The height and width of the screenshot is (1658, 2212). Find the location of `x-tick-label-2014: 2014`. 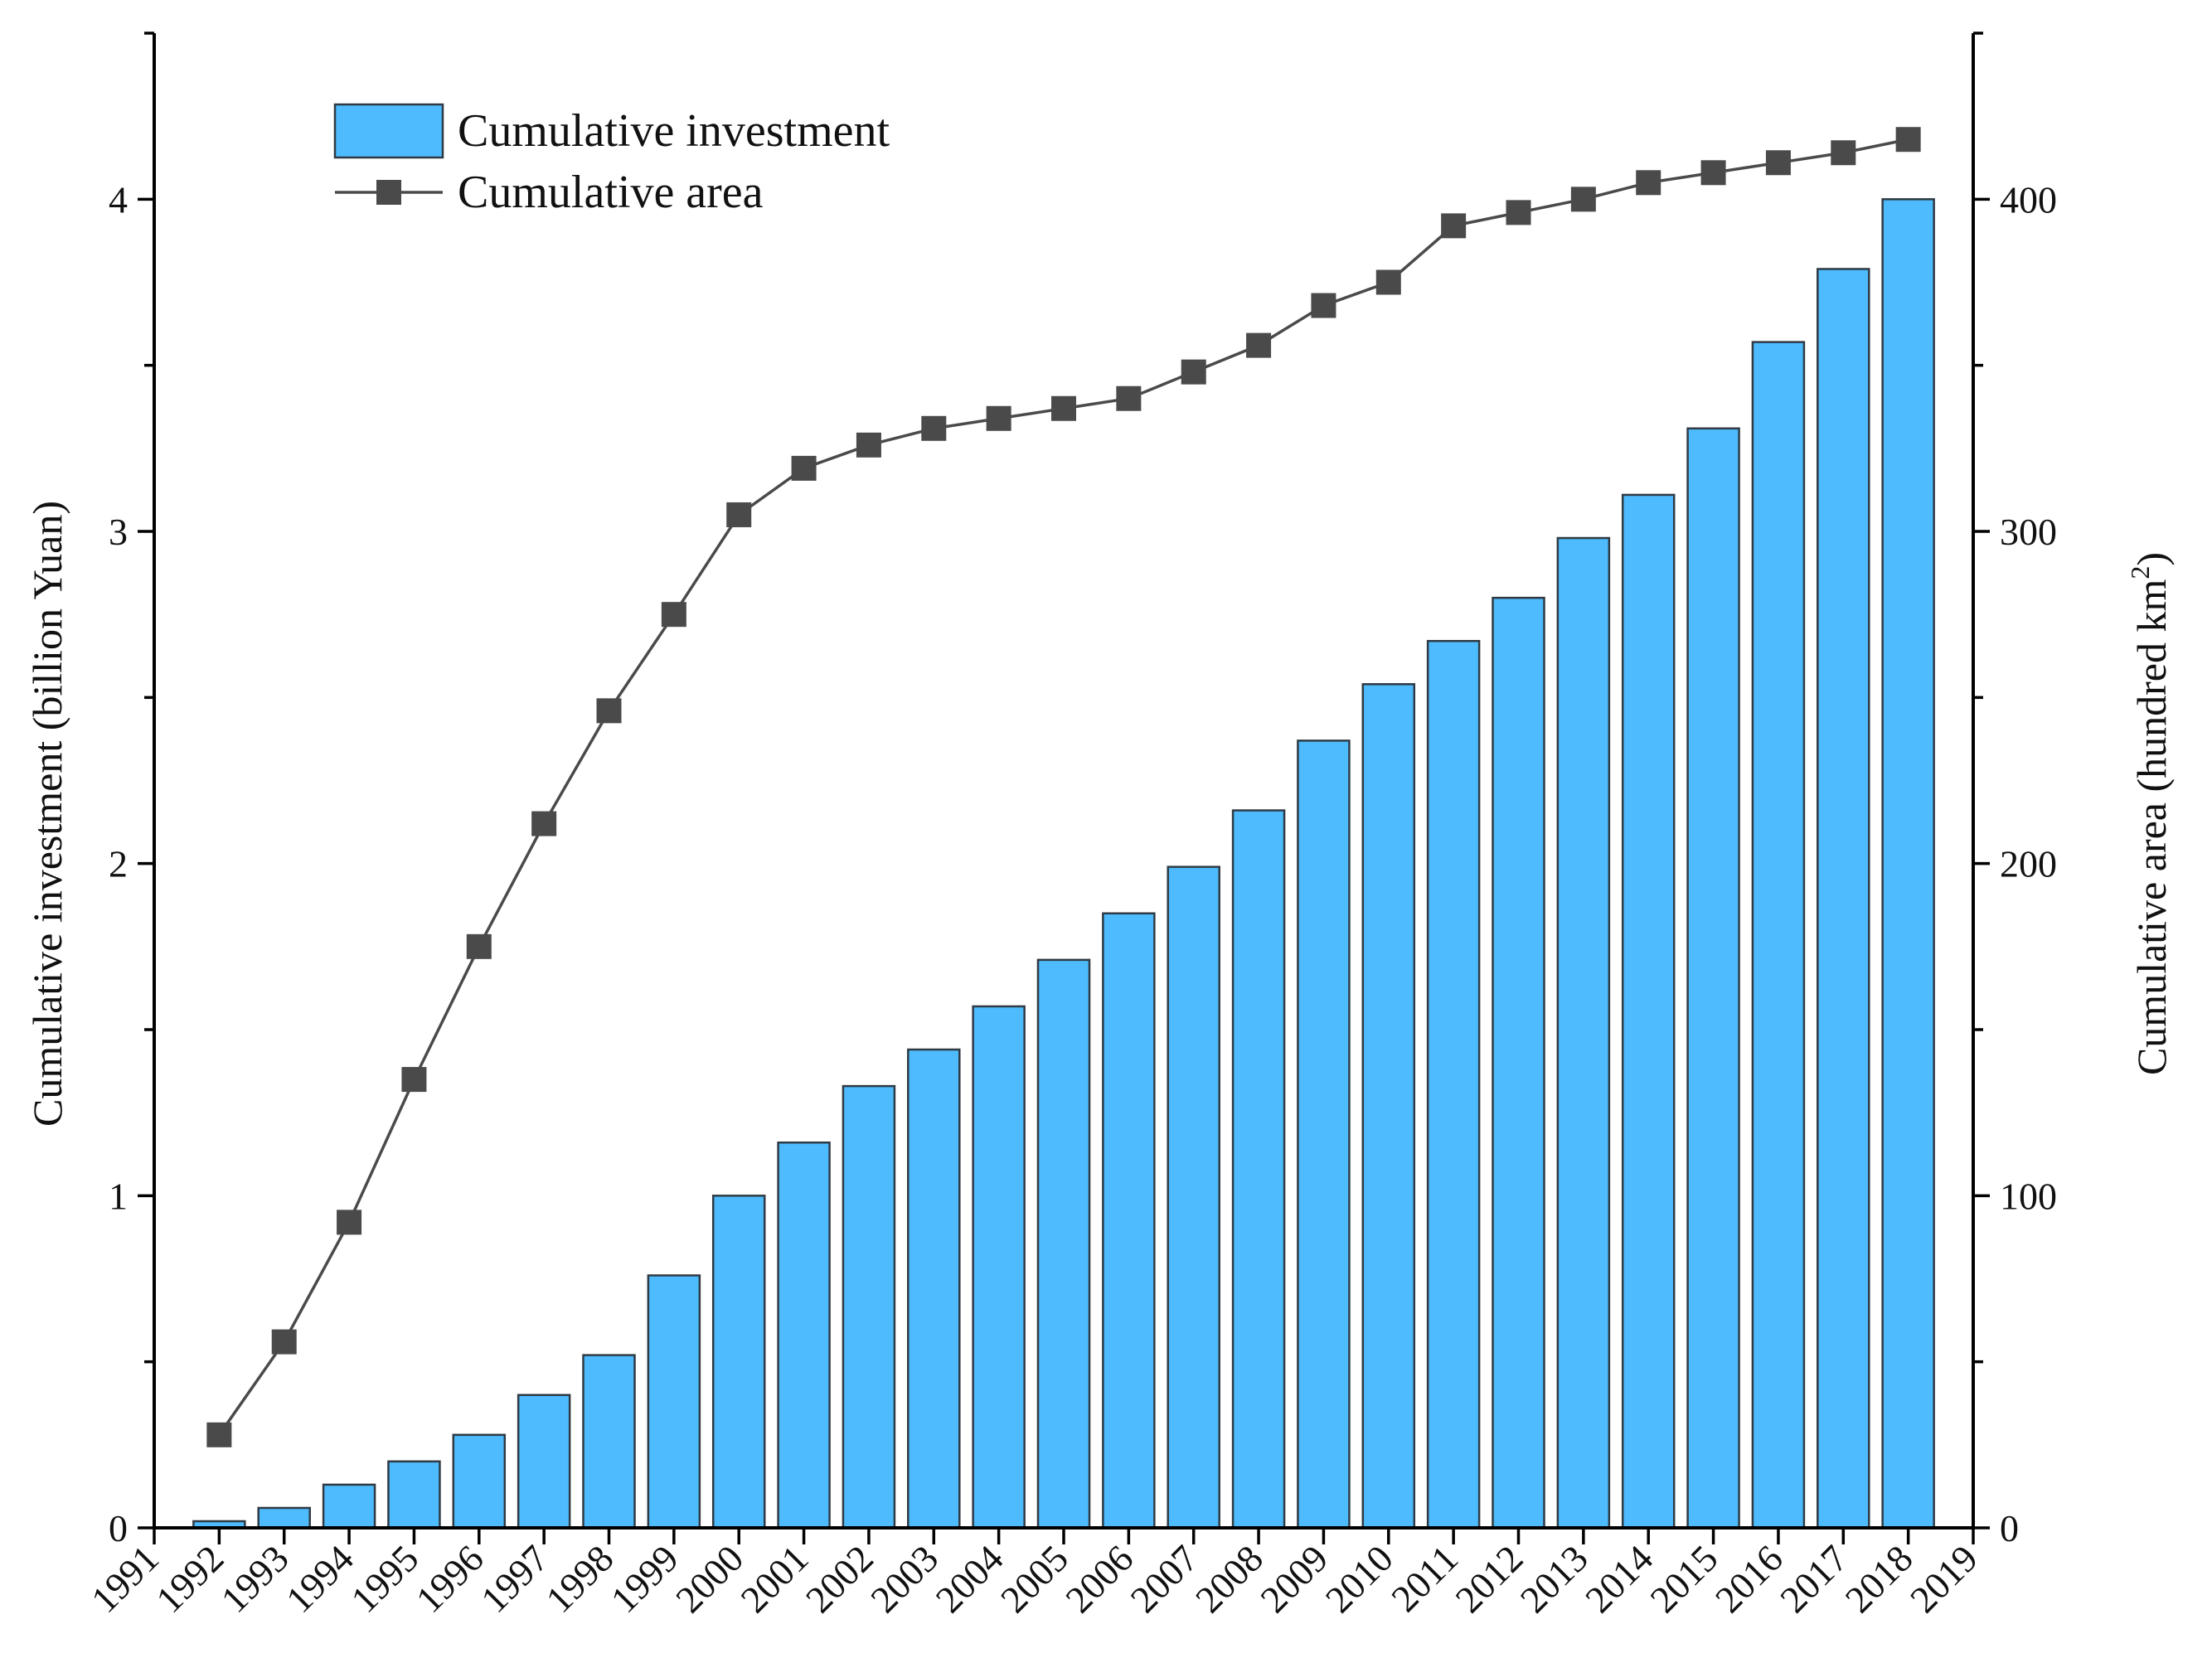

x-tick-label-2014: 2014 is located at coordinates (1619, 1579).